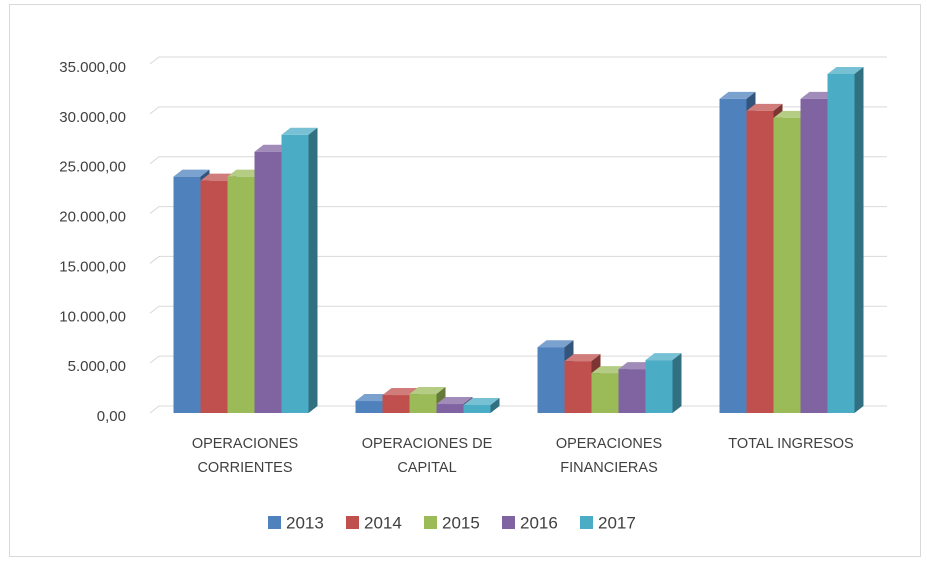 The width and height of the screenshot is (927, 562). I want to click on y-tick-label: 30.000,00, so click(92, 117).